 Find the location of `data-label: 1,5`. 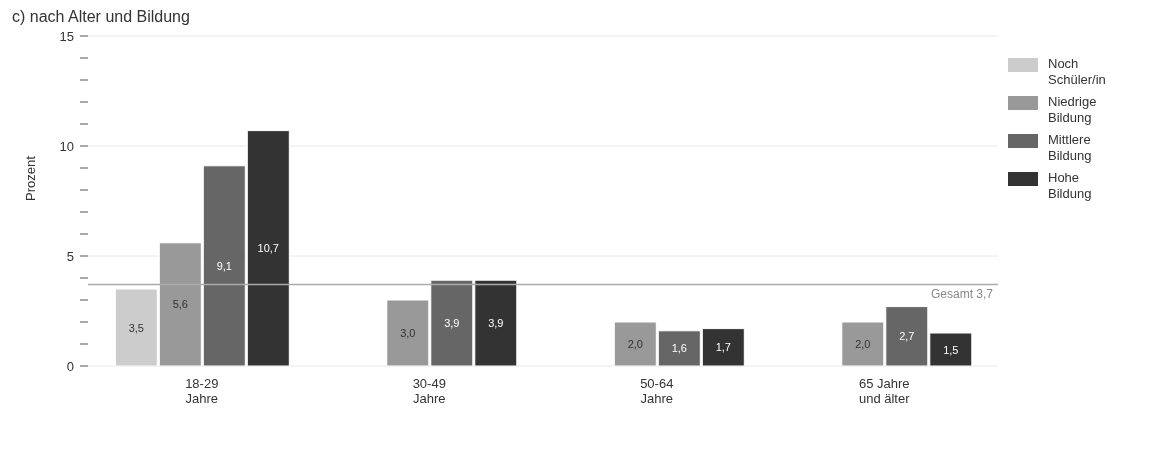

data-label: 1,5 is located at coordinates (951, 349).